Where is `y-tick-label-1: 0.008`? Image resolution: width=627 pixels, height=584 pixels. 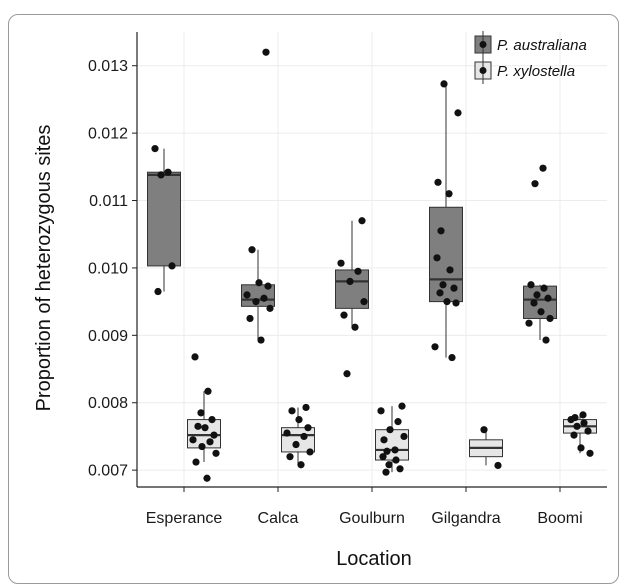 y-tick-label-1: 0.008 is located at coordinates (108, 403).